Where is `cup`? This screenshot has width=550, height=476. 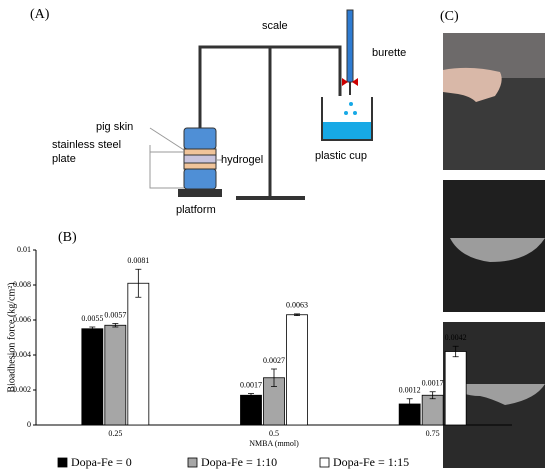
cup is located at coordinates (347, 119).